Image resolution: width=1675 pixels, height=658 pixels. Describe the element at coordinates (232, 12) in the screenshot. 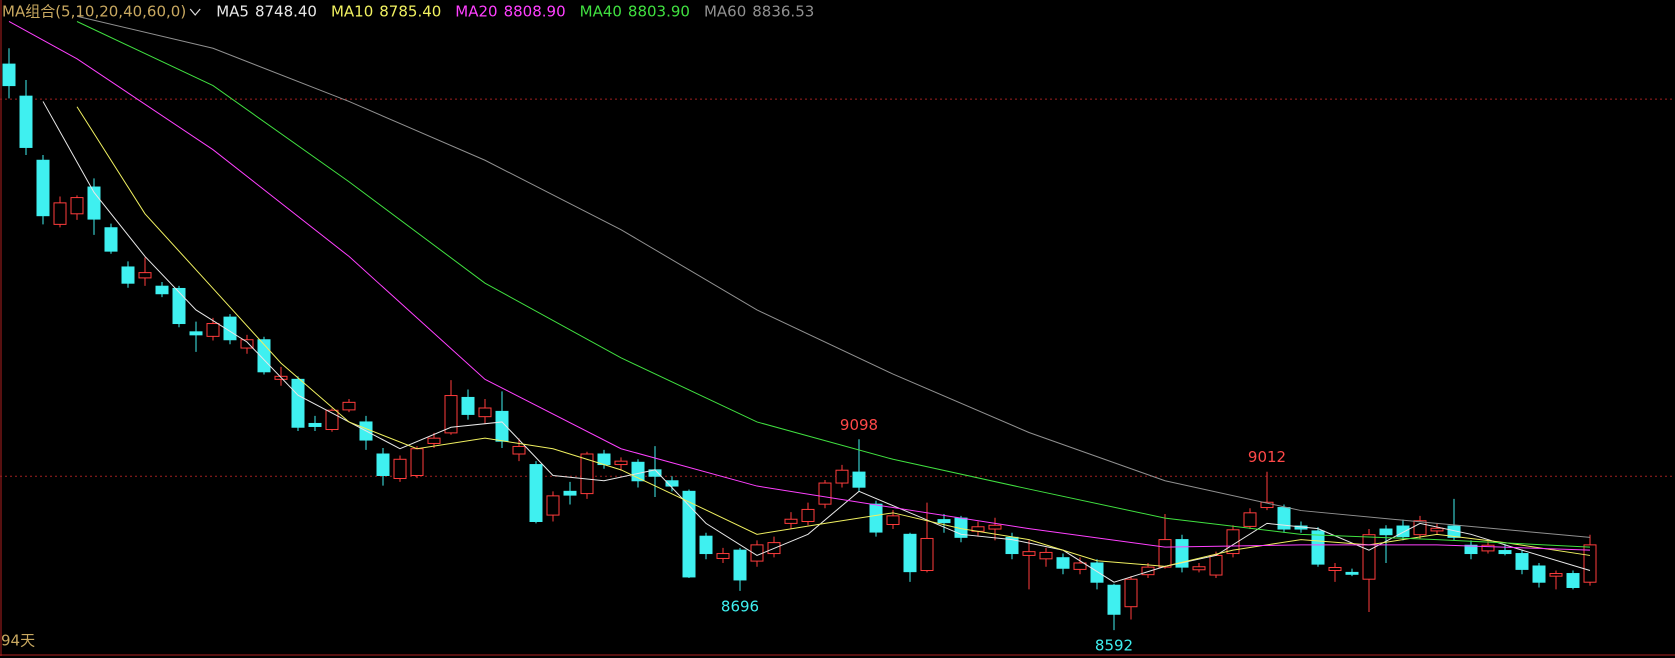

I see `legend-name: MA5` at that location.